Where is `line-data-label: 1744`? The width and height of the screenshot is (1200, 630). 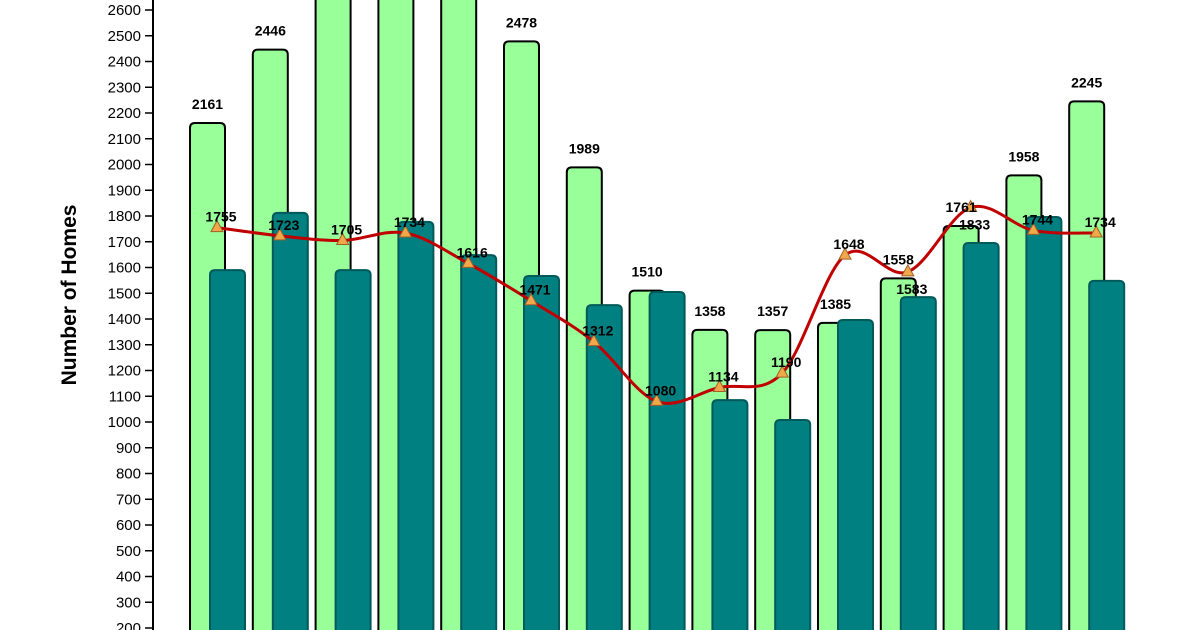 line-data-label: 1744 is located at coordinates (1037, 219).